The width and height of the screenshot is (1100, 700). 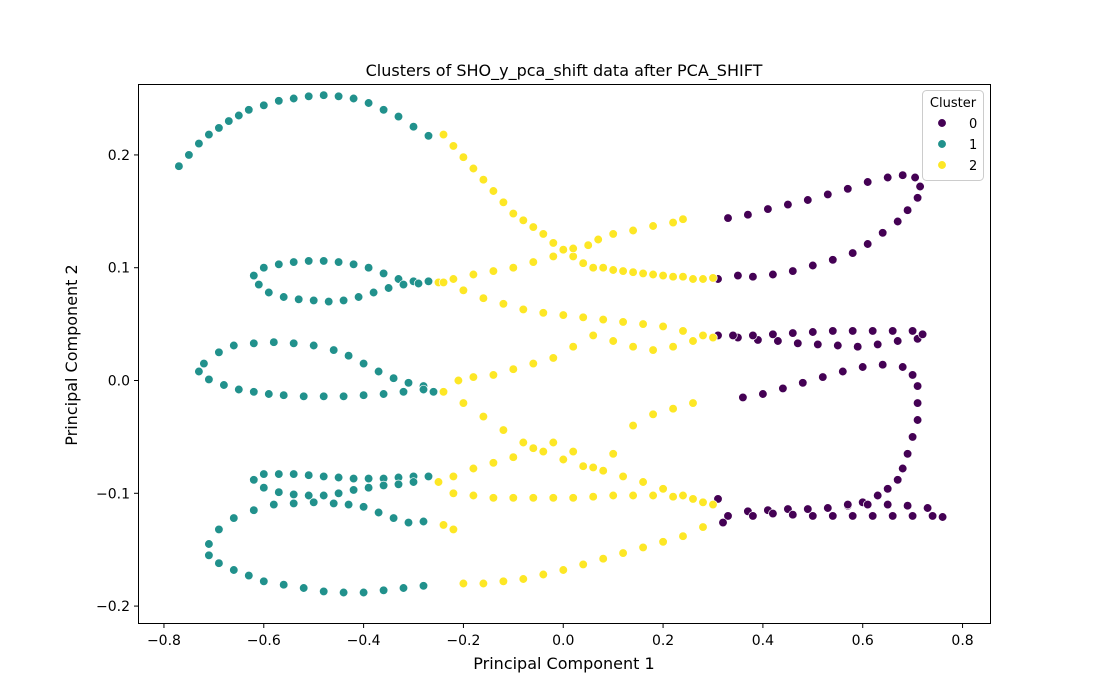 What do you see at coordinates (563, 663) in the screenshot?
I see `x-axis-label: Principal Component 1` at bounding box center [563, 663].